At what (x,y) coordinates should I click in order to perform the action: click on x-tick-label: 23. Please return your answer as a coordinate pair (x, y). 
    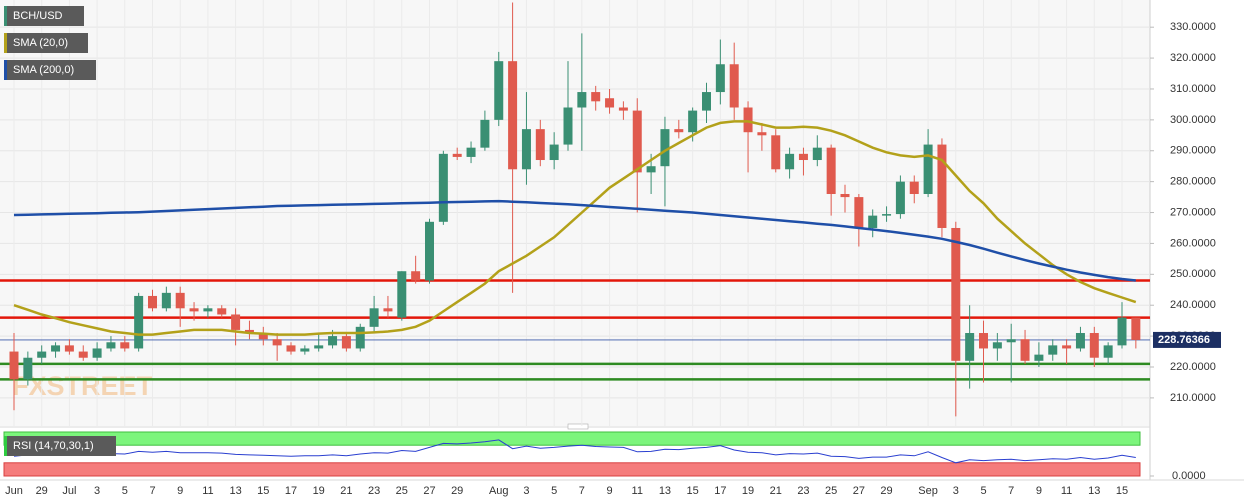
    Looking at the image, I should click on (374, 491).